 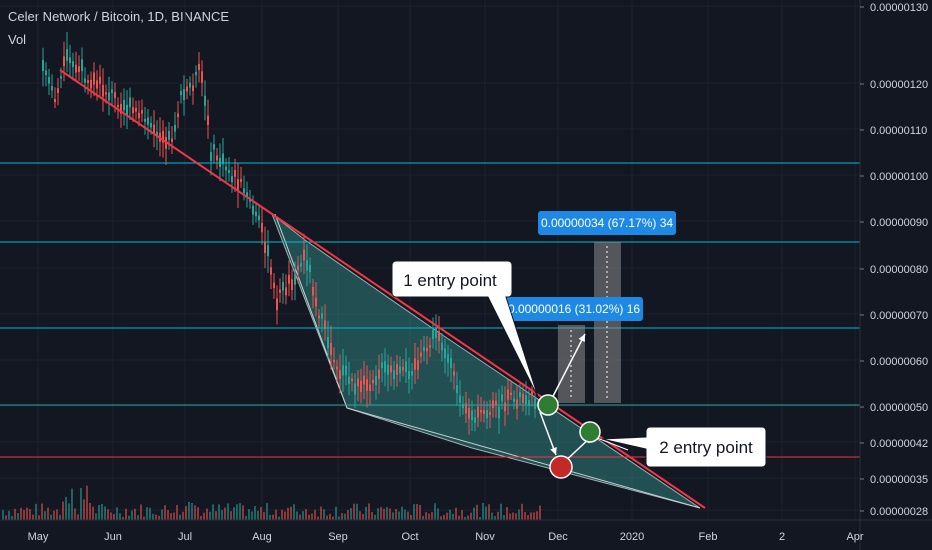 What do you see at coordinates (632, 537) in the screenshot?
I see `time-tick-label: 2020` at bounding box center [632, 537].